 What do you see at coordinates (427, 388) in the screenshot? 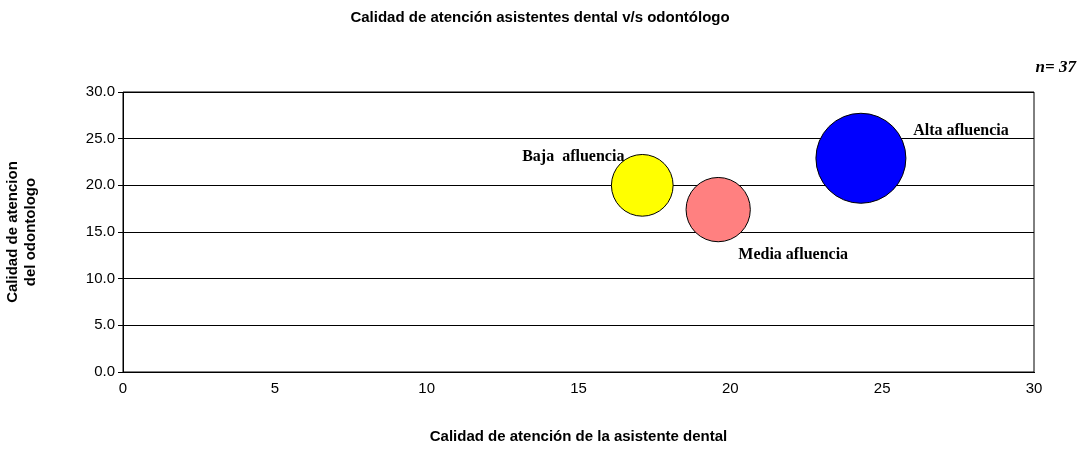
I see `x-tick-label: 10` at bounding box center [427, 388].